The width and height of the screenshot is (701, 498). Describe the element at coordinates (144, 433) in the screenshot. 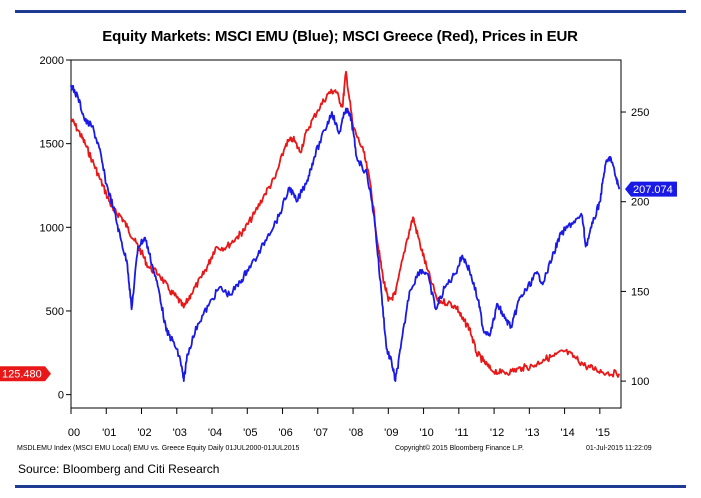

I see `x-axis-tick-label: '02` at that location.